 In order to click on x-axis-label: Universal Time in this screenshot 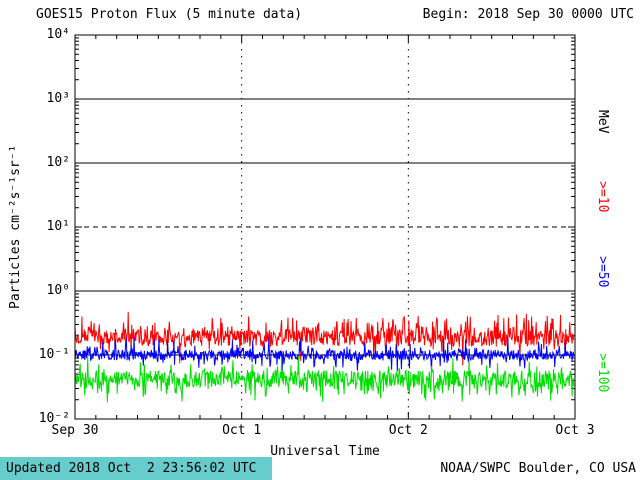, I will do `click(325, 451)`.